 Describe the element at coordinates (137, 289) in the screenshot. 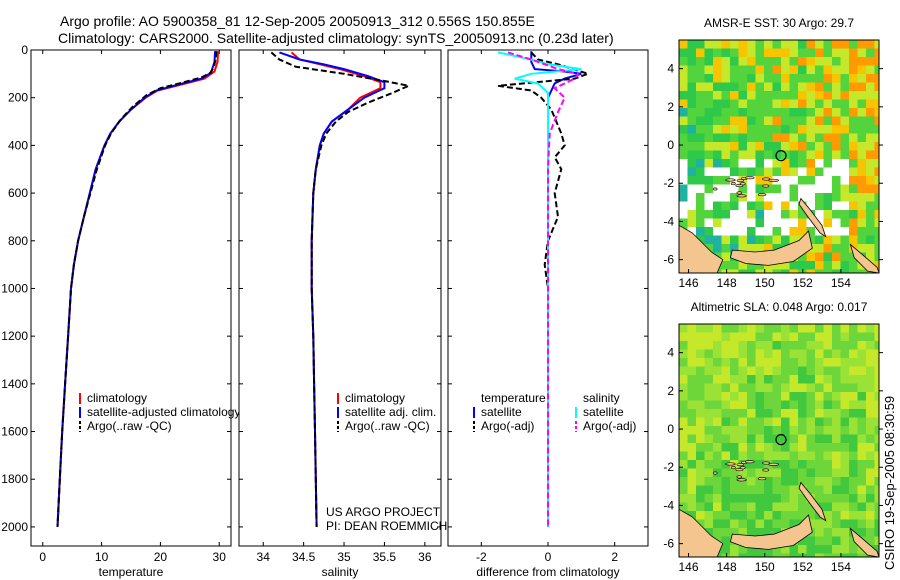

I see `series-line-argo-raw-qc-` at that location.